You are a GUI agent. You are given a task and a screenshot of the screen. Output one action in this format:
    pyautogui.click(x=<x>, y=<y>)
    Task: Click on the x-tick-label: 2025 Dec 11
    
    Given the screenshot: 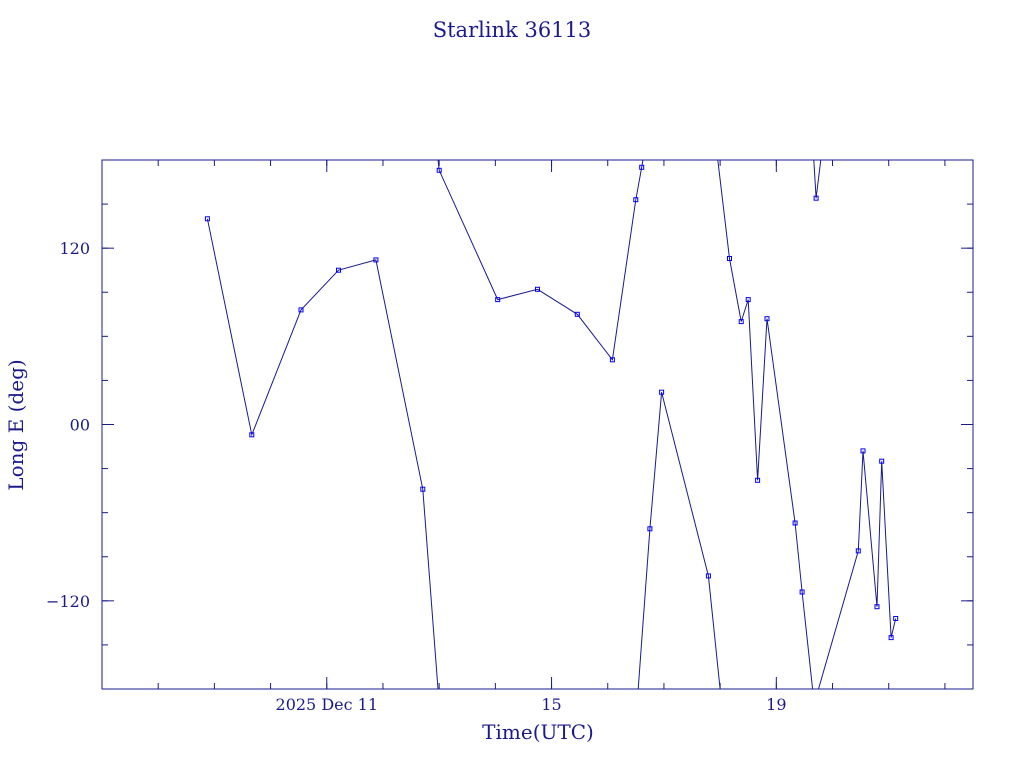 What is the action you would take?
    pyautogui.click(x=327, y=704)
    